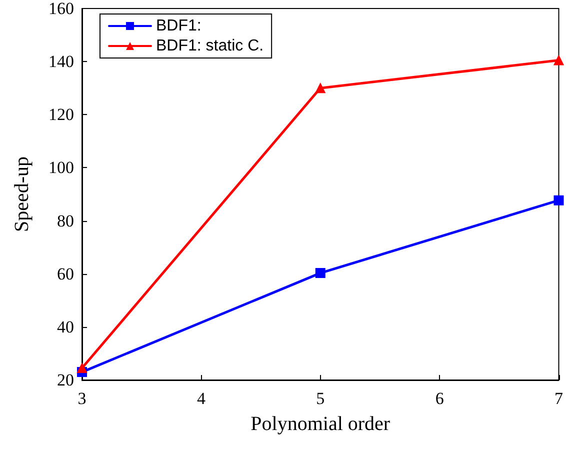 The image size is (566, 453). I want to click on y-tick-label: 60, so click(65, 274).